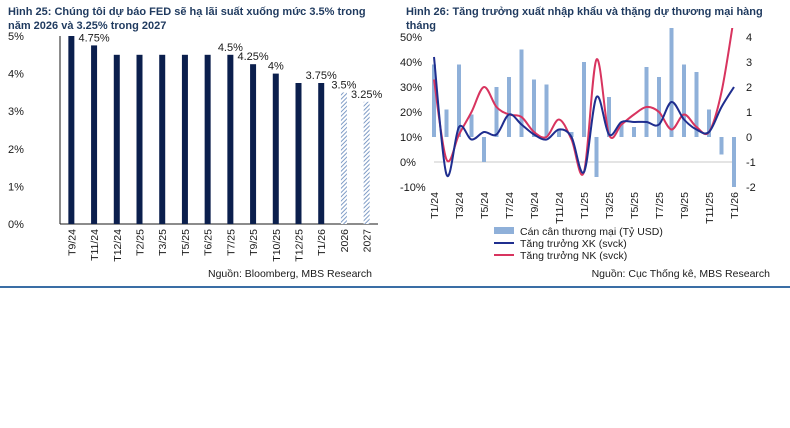 The image size is (790, 428). I want to click on x-tick-label: T6/25, so click(209, 242).